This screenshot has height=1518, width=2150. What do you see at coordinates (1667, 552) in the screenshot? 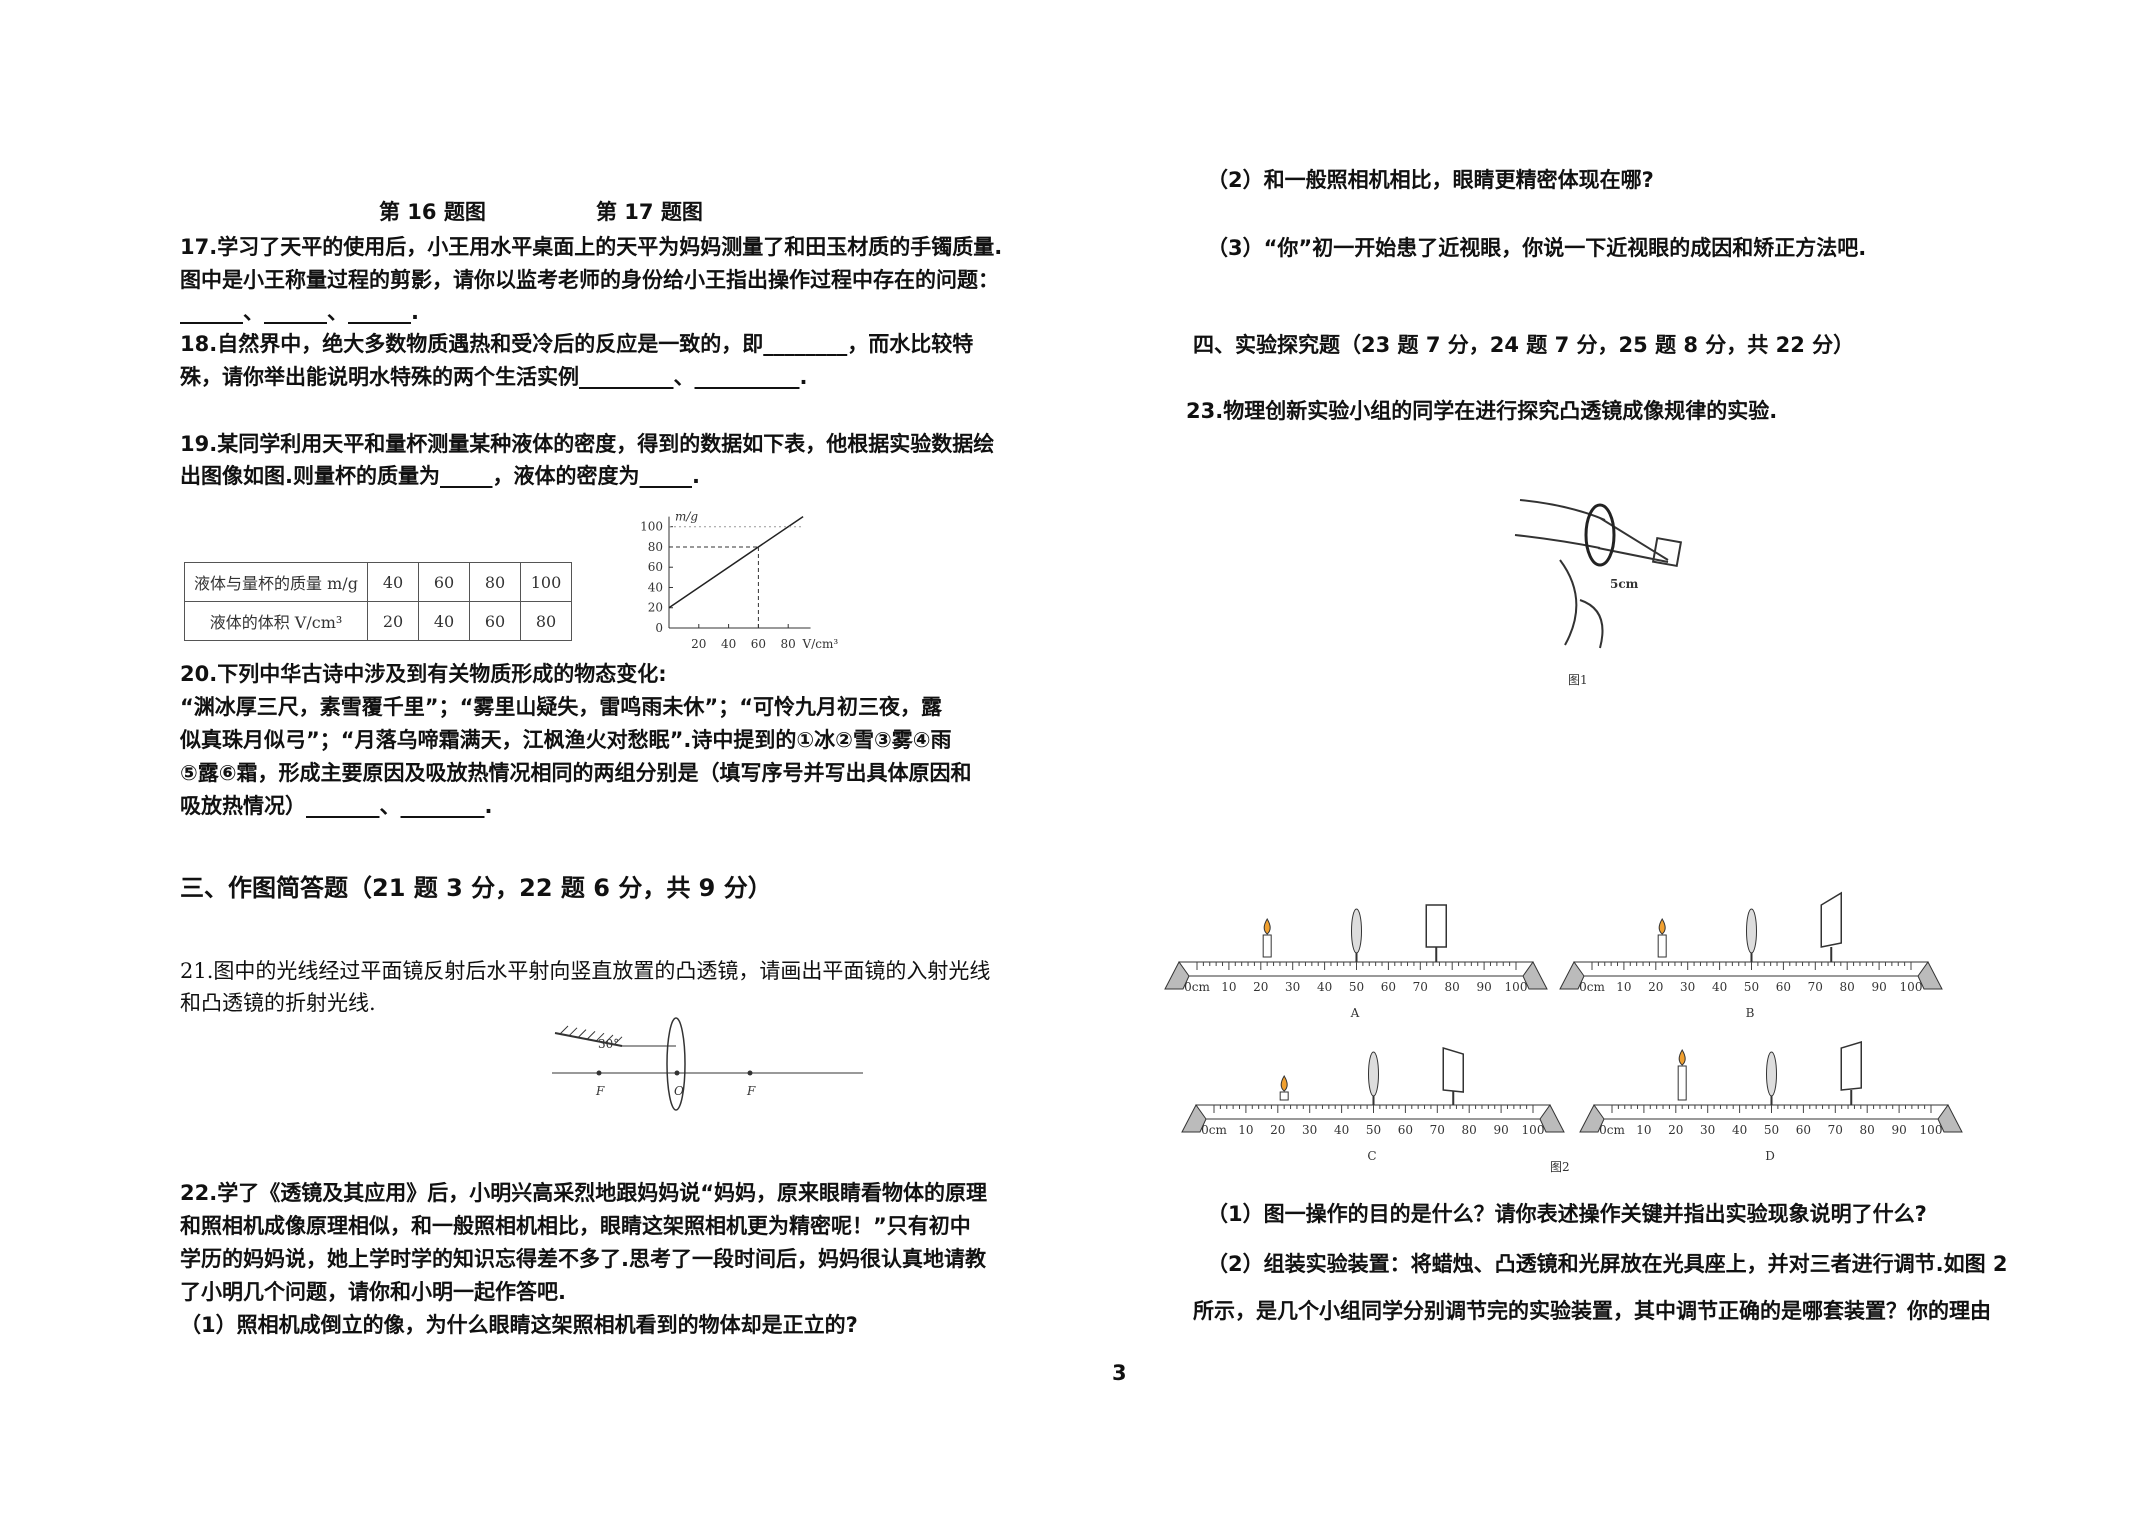
I see `paper` at bounding box center [1667, 552].